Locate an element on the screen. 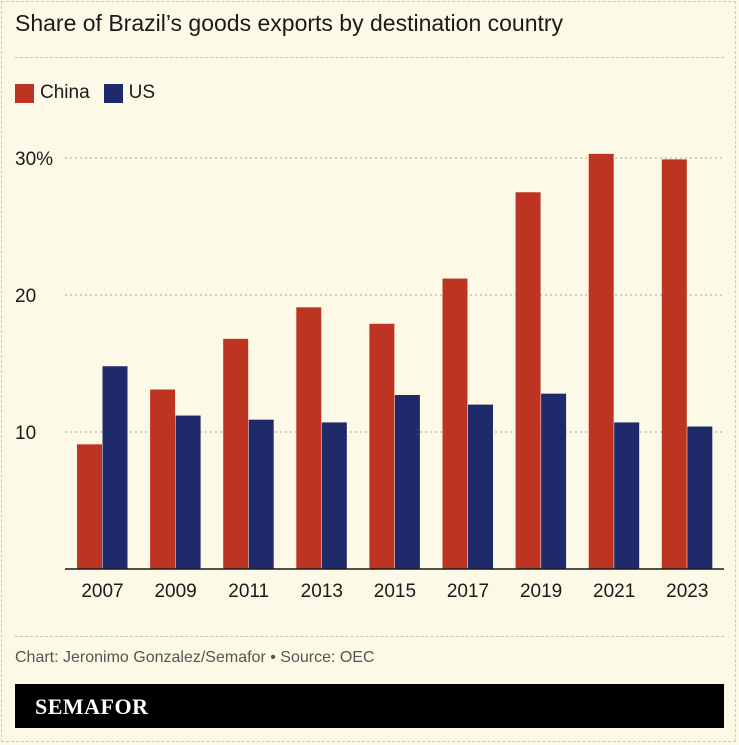  bar-china-2009 is located at coordinates (163, 479).